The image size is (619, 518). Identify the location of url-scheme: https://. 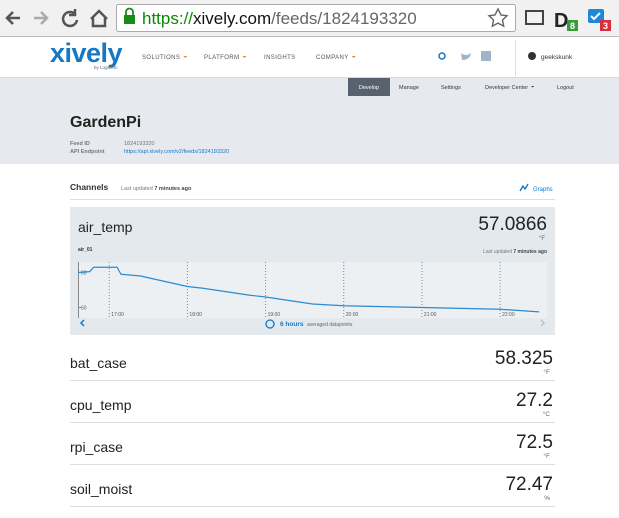
(167, 18).